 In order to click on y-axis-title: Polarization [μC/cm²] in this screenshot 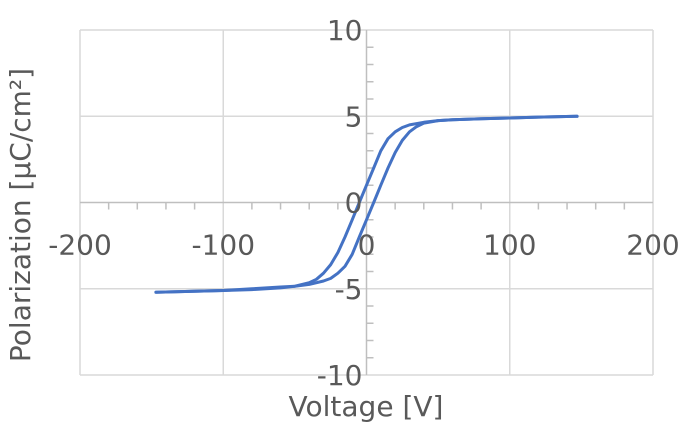, I will do `click(20, 215)`.